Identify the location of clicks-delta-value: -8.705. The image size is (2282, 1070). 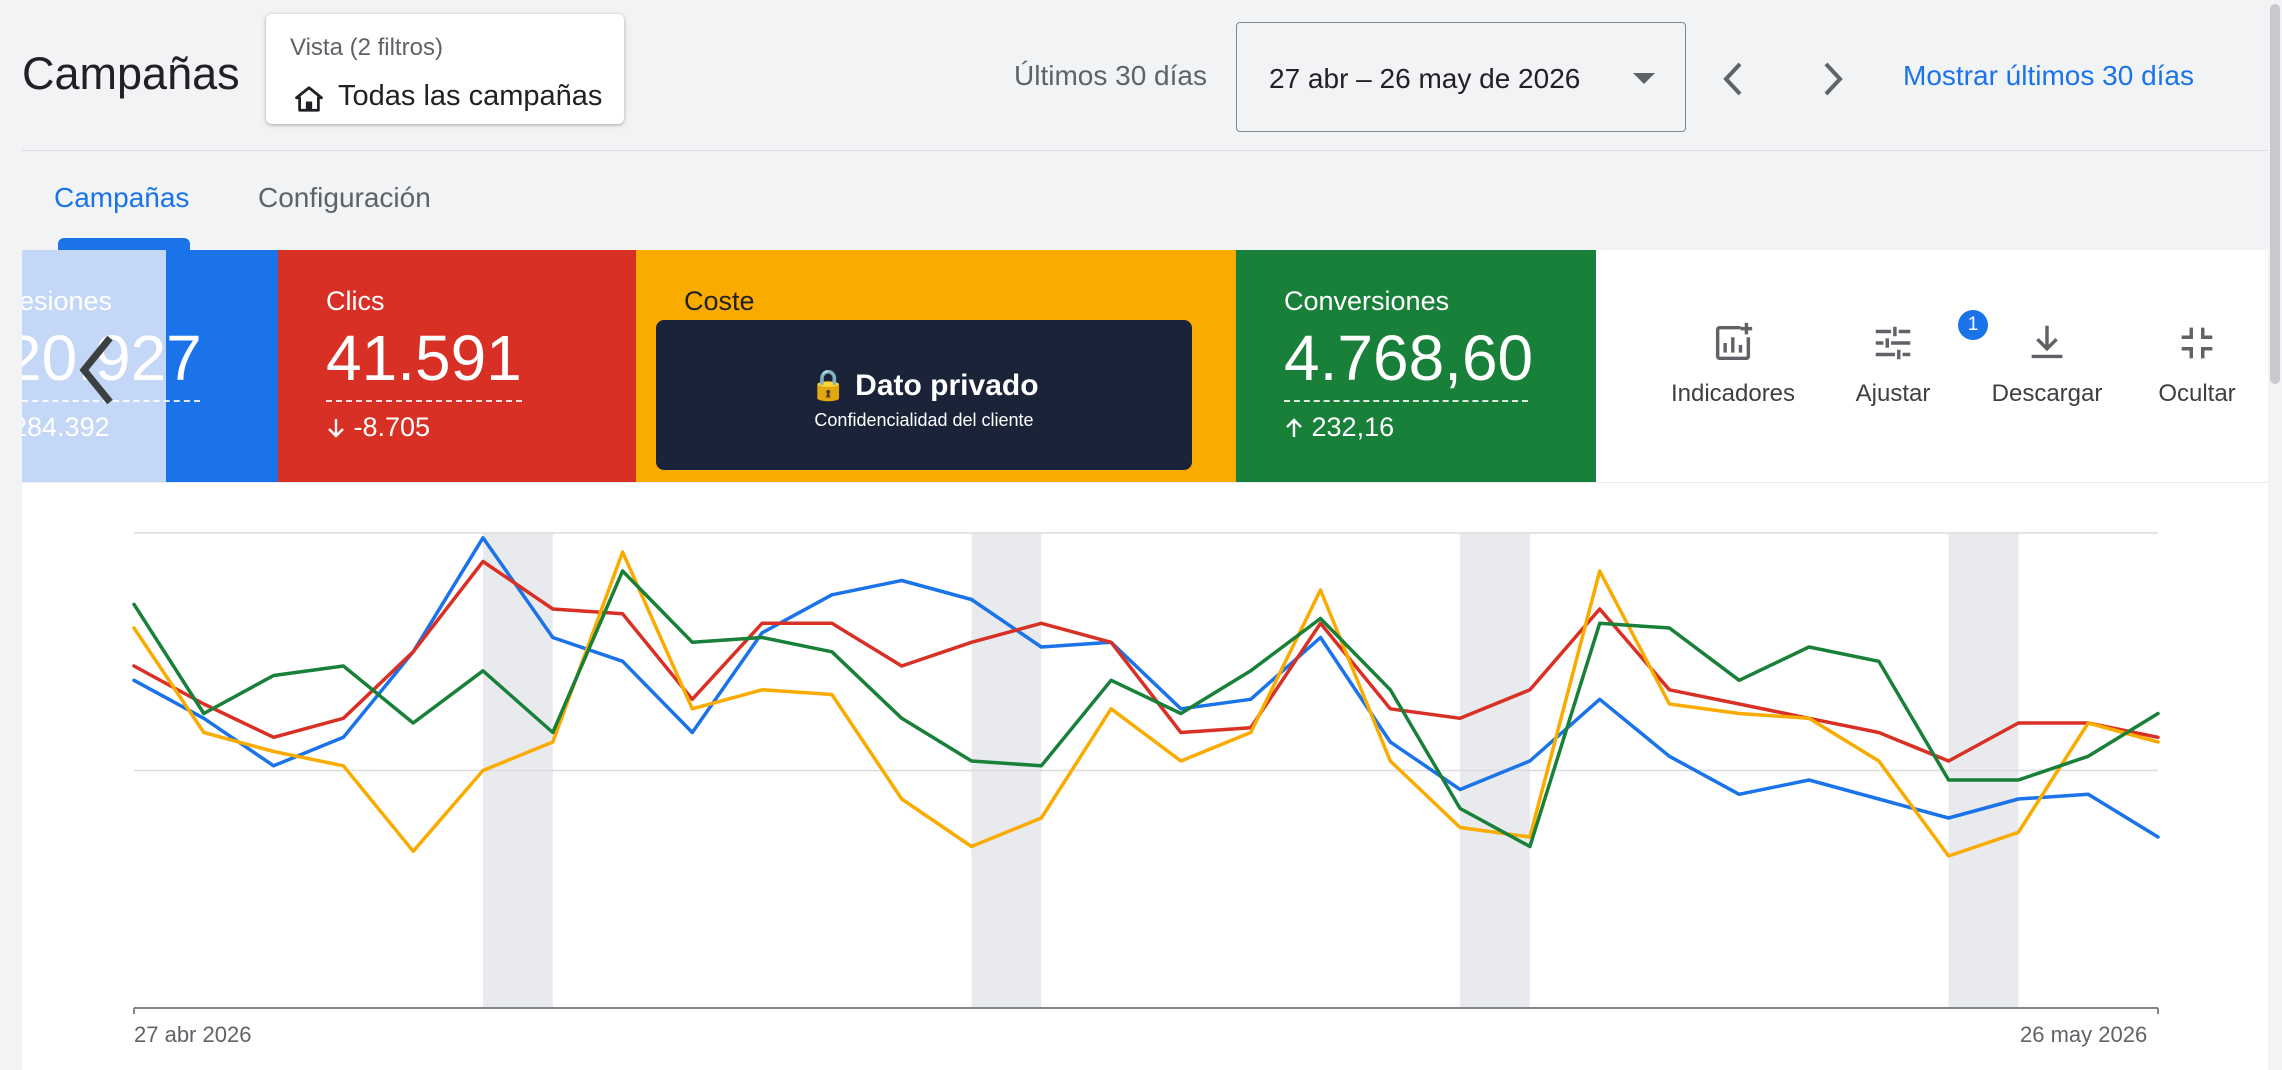
(392, 427).